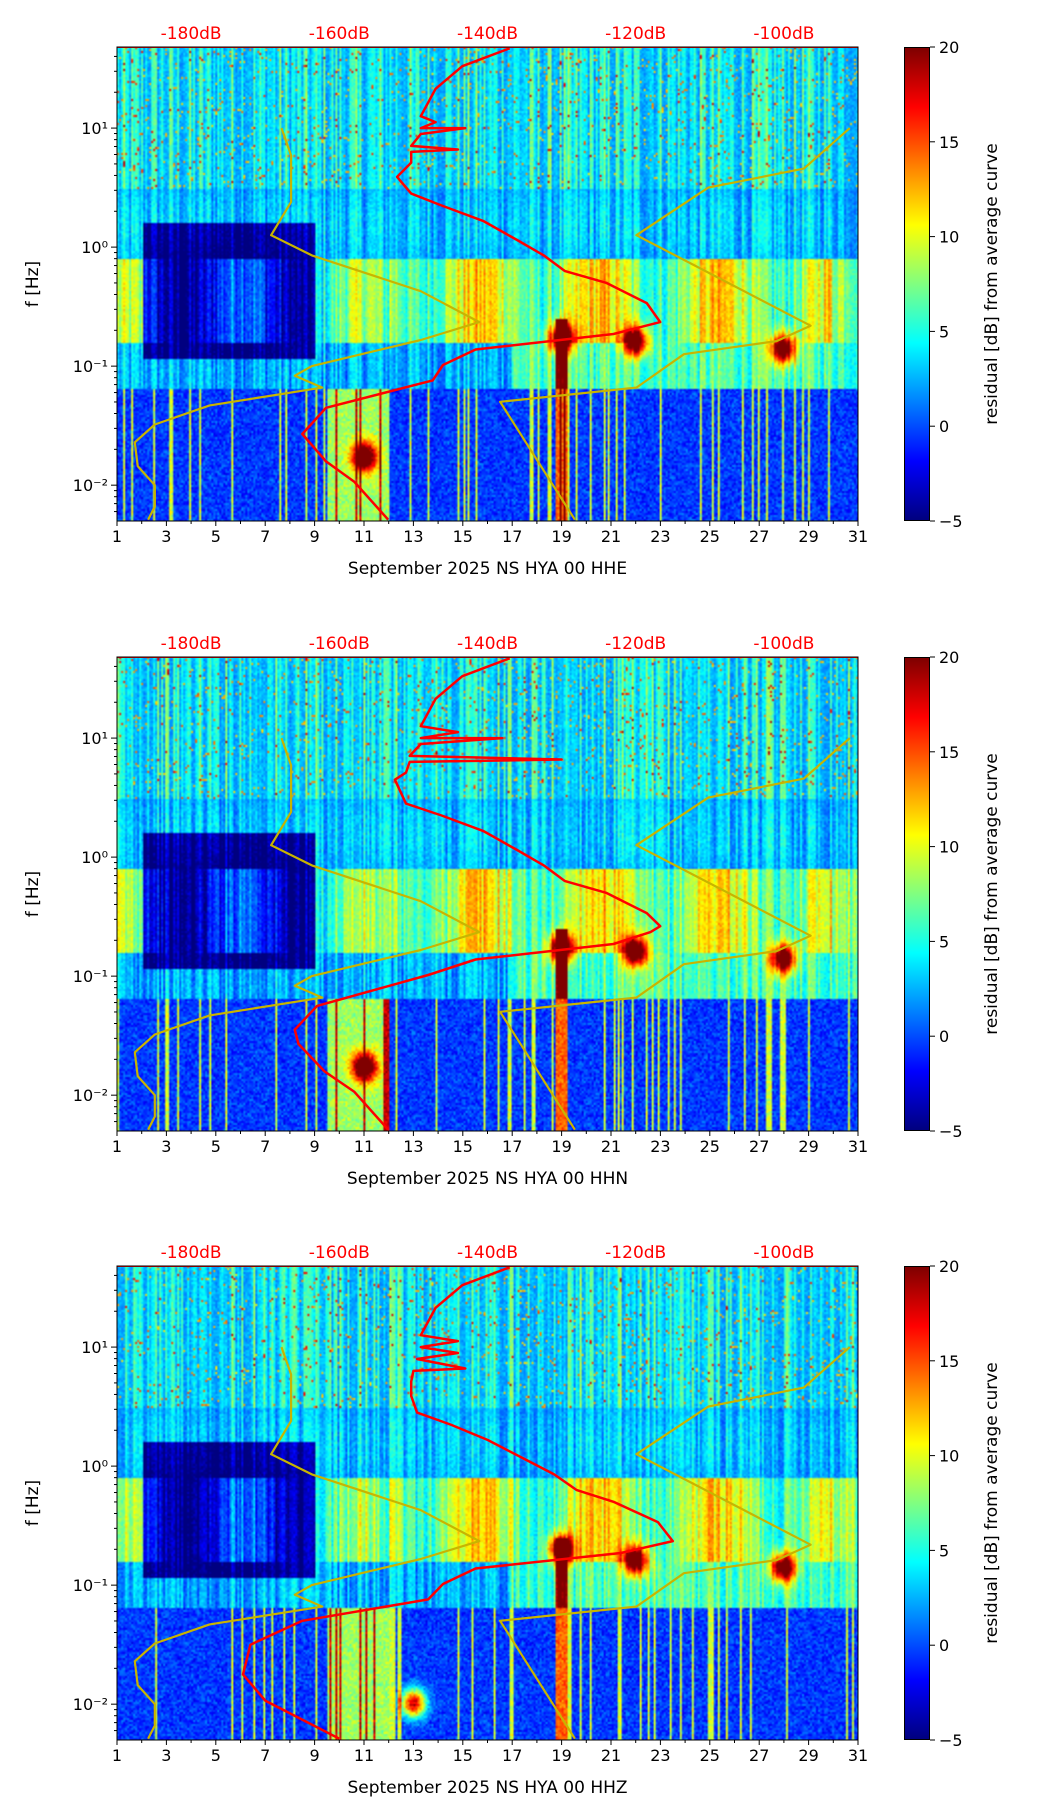 The height and width of the screenshot is (1819, 1052). What do you see at coordinates (487, 1788) in the screenshot?
I see `x-axis-label: September 2025 NS HYA 00 HHZ` at bounding box center [487, 1788].